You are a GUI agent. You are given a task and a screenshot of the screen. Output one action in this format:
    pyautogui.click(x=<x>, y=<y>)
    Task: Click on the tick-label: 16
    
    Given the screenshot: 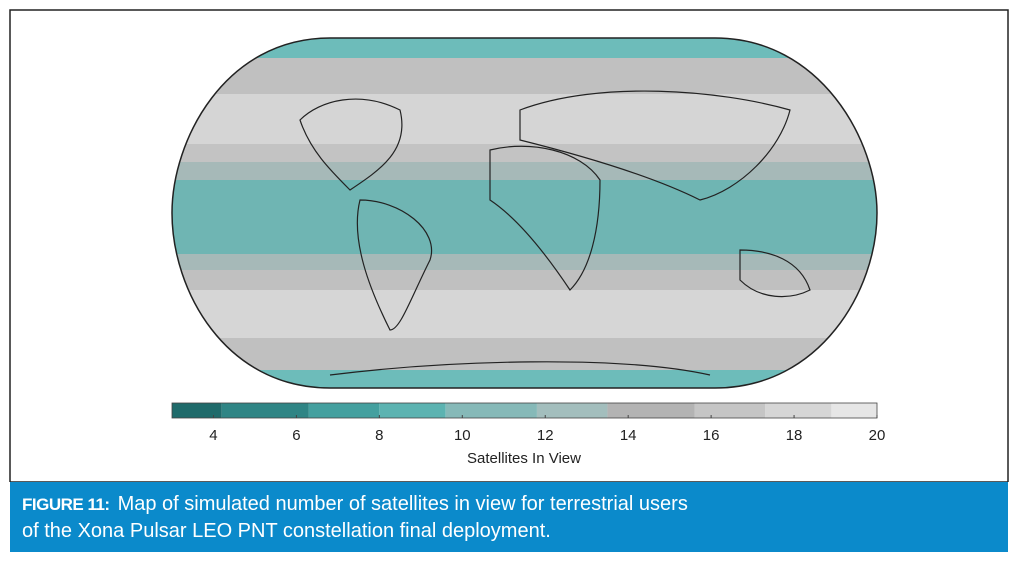 What is the action you would take?
    pyautogui.click(x=711, y=435)
    